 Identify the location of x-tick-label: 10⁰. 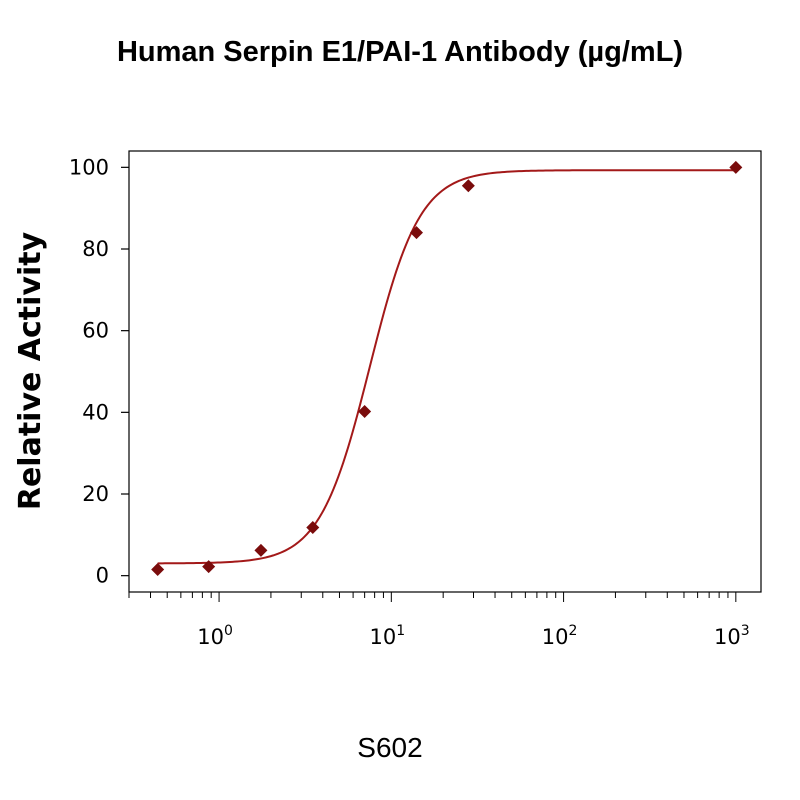
(215, 636).